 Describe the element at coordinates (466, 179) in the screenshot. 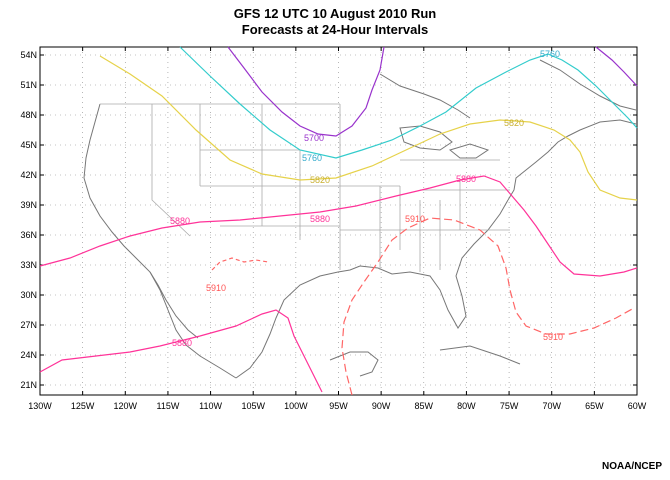

I see `label-5880-c: 5880` at that location.